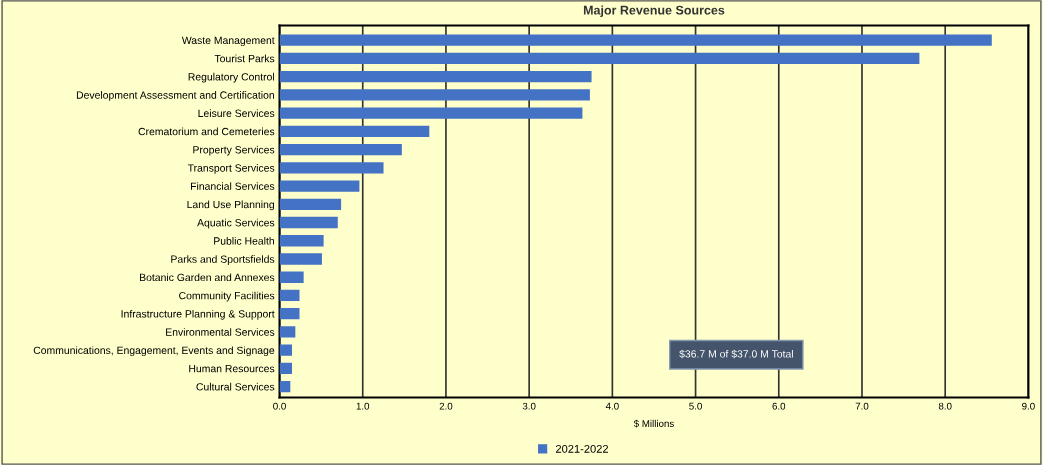 The image size is (1043, 465). Describe the element at coordinates (612, 406) in the screenshot. I see `x-tick-label: 4.0` at that location.